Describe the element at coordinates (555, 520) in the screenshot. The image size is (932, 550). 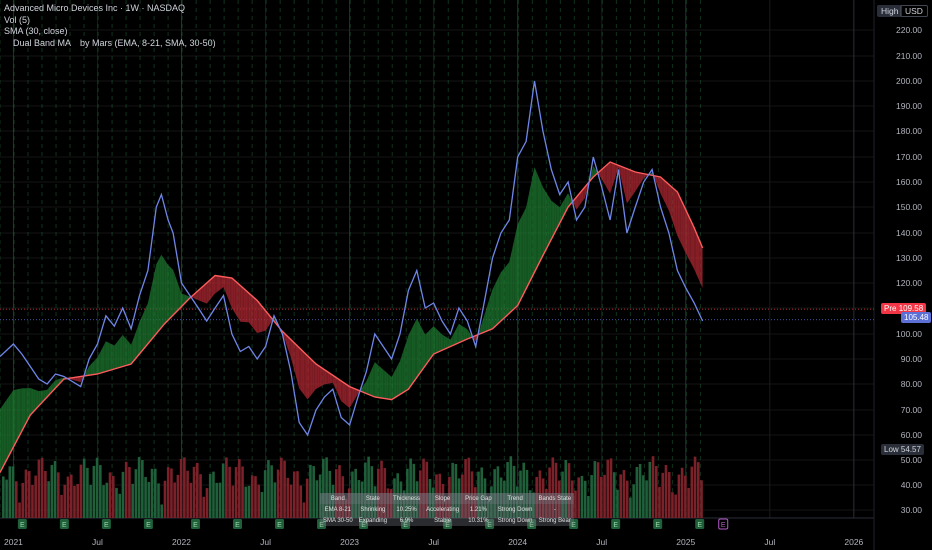
I see `cell: Strong Bear` at that location.